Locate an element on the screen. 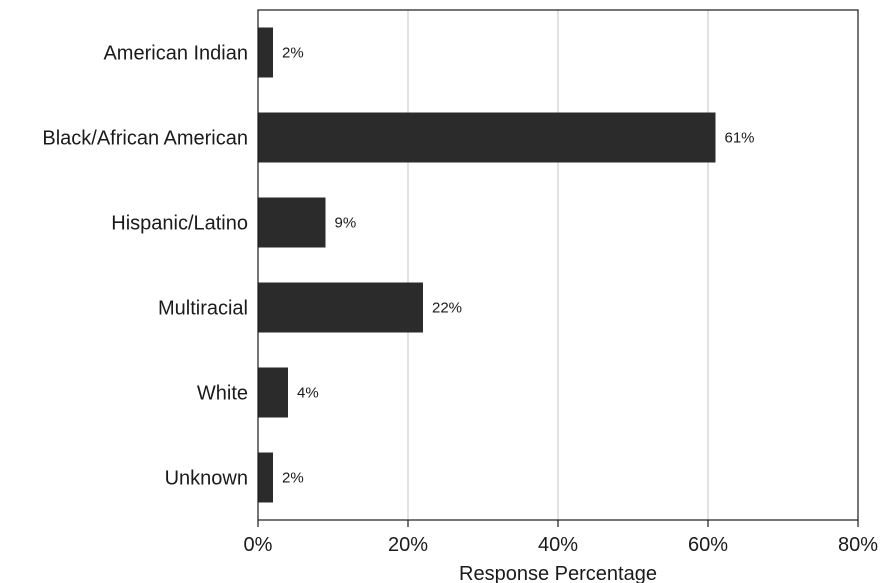 This screenshot has height=583, width=883. x-tick-label: 60% is located at coordinates (708, 545).